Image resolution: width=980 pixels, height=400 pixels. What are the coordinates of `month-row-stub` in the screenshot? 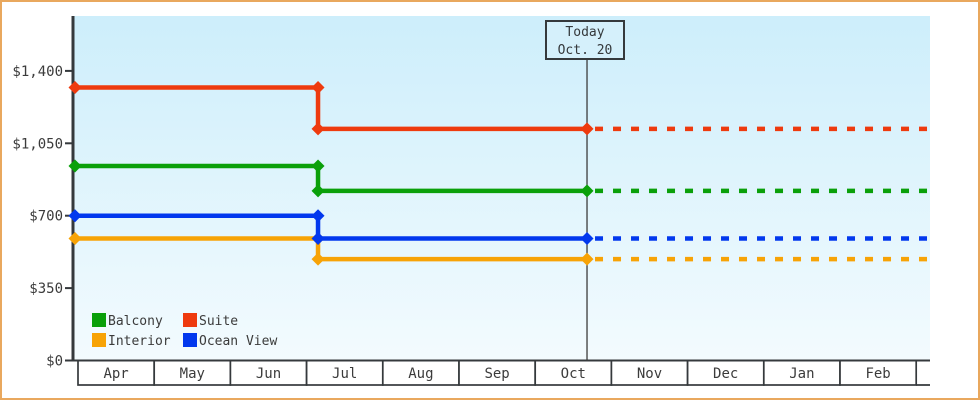 It's located at (923, 372).